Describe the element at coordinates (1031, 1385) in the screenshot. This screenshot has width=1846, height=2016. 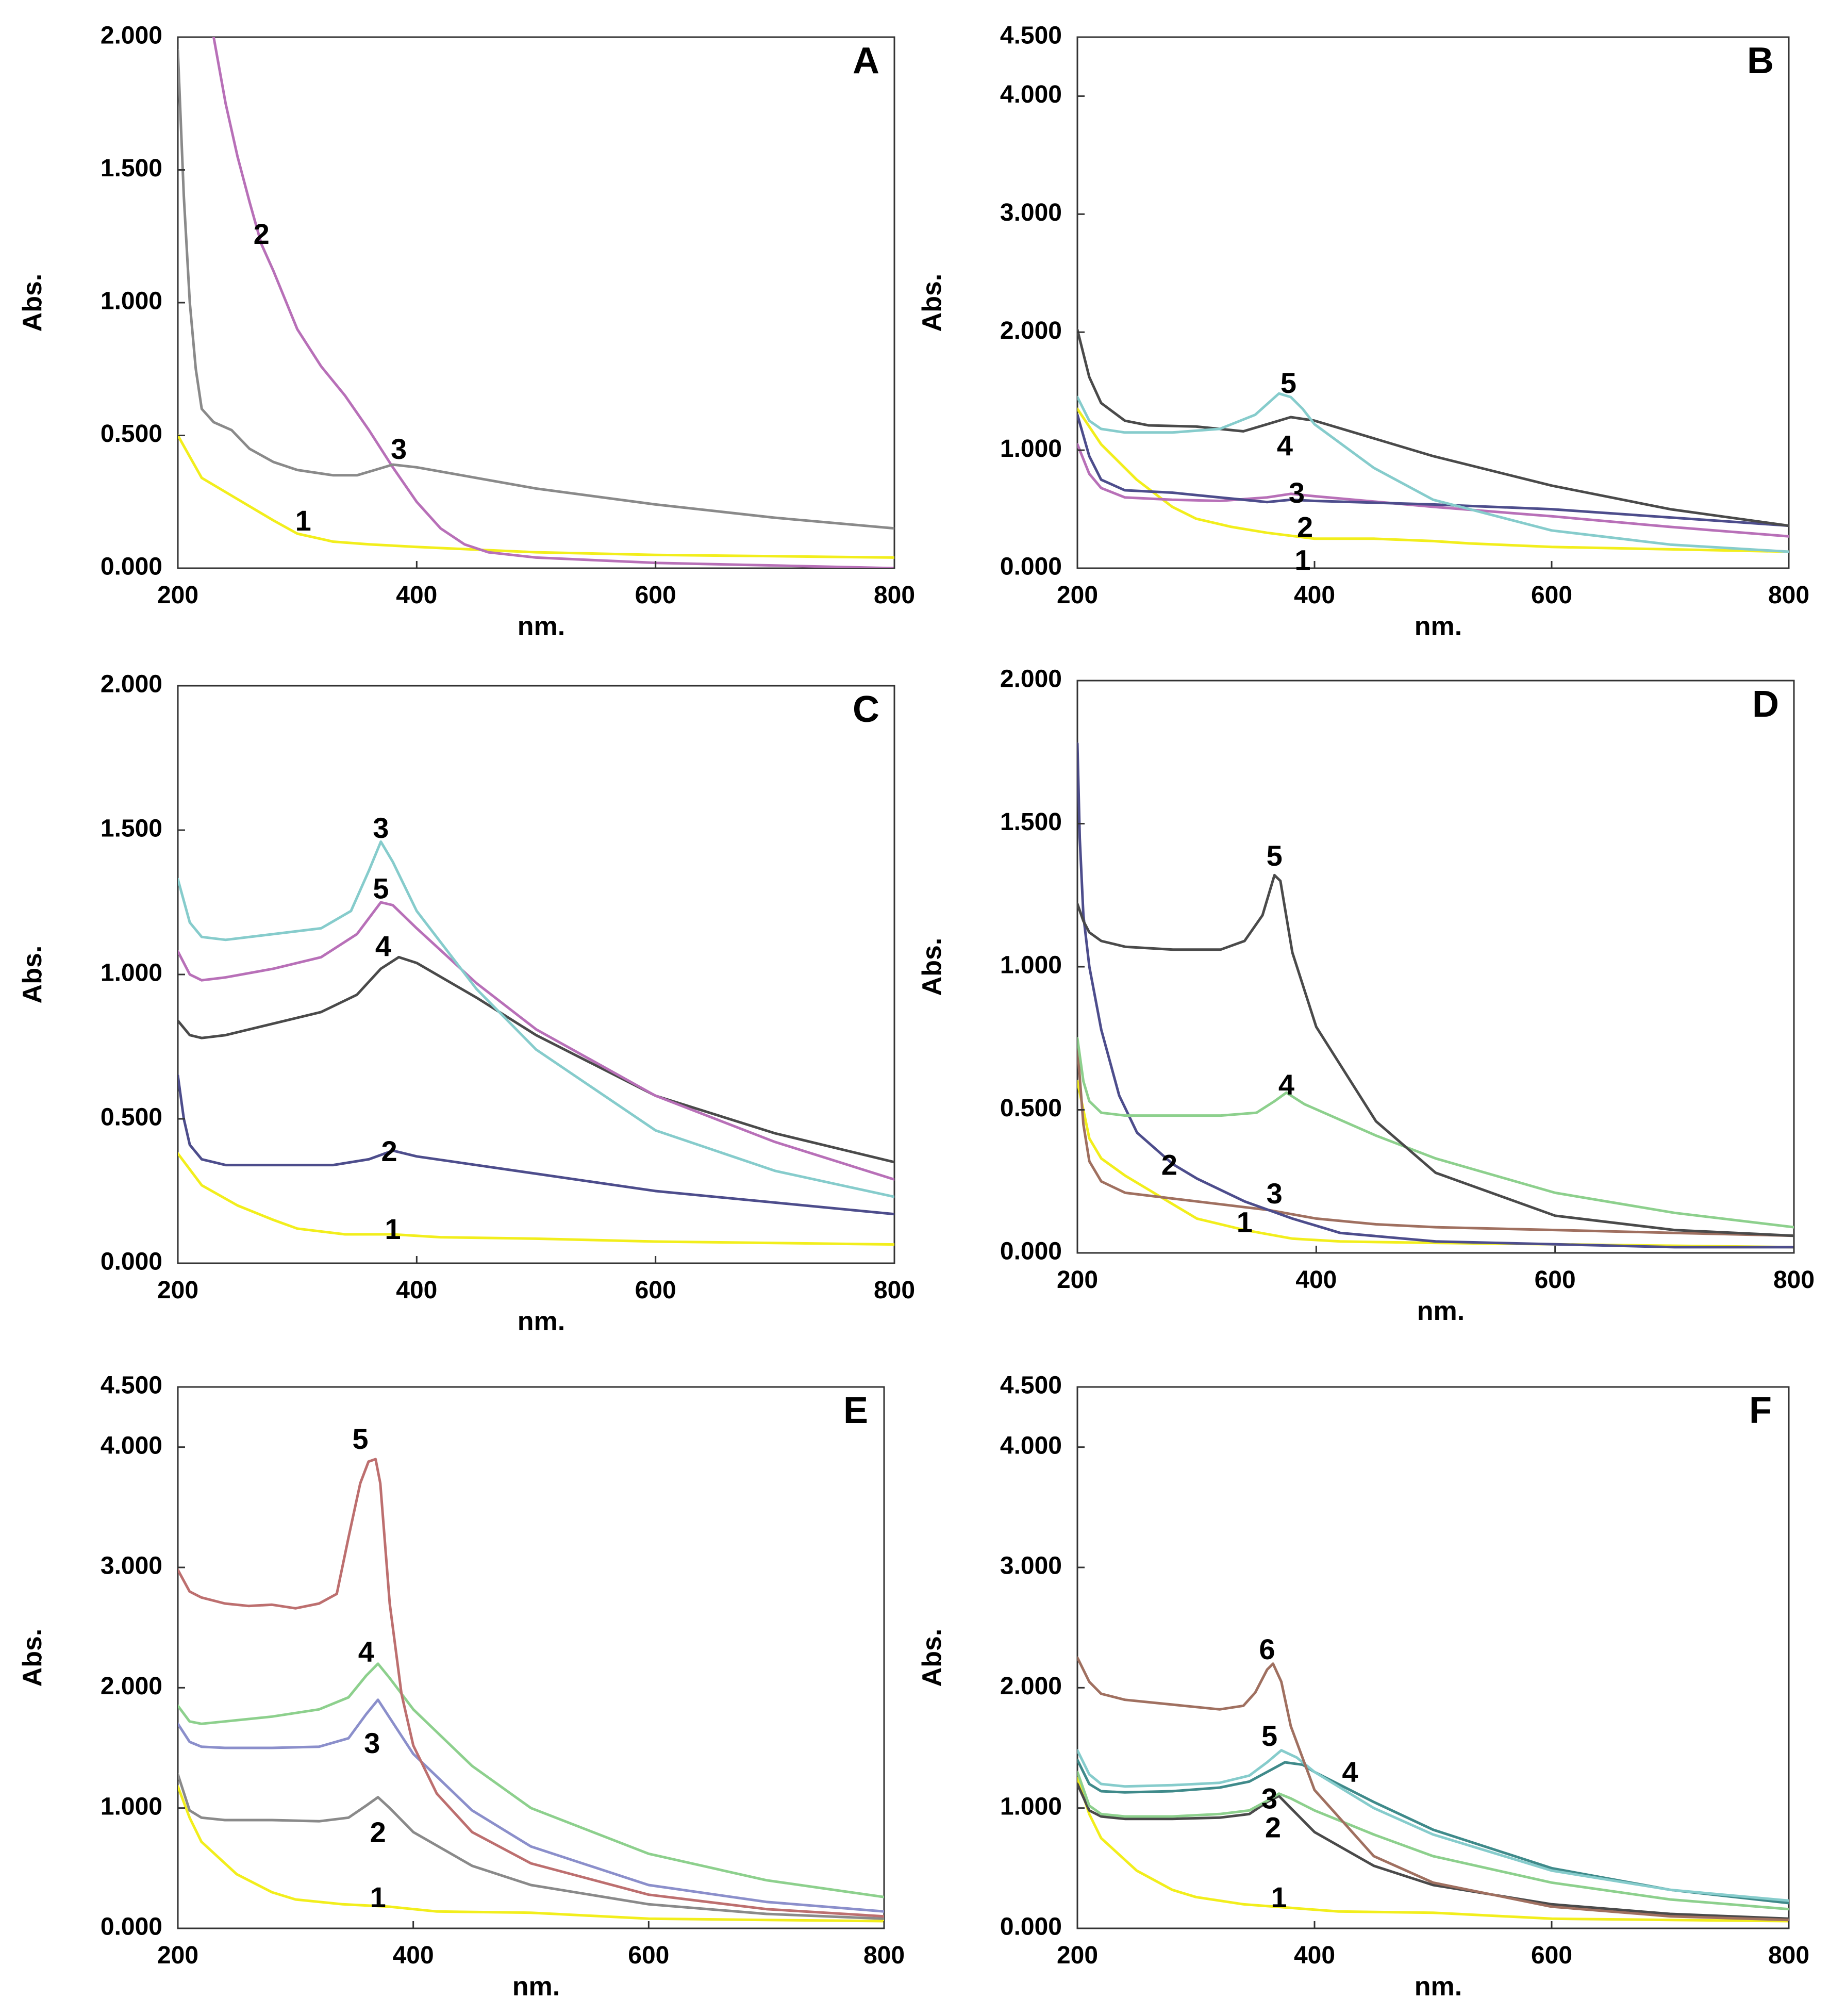
I see `y-tick-label: 4.500` at that location.